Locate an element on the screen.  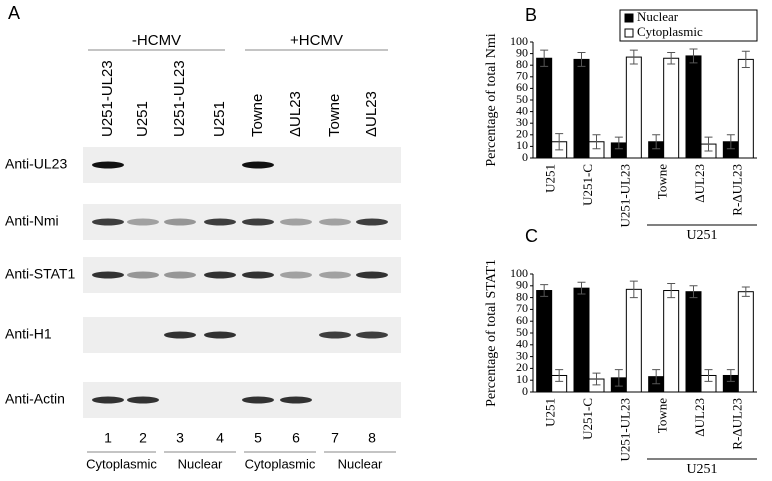
legend-label: Nuclear is located at coordinates (658, 16).